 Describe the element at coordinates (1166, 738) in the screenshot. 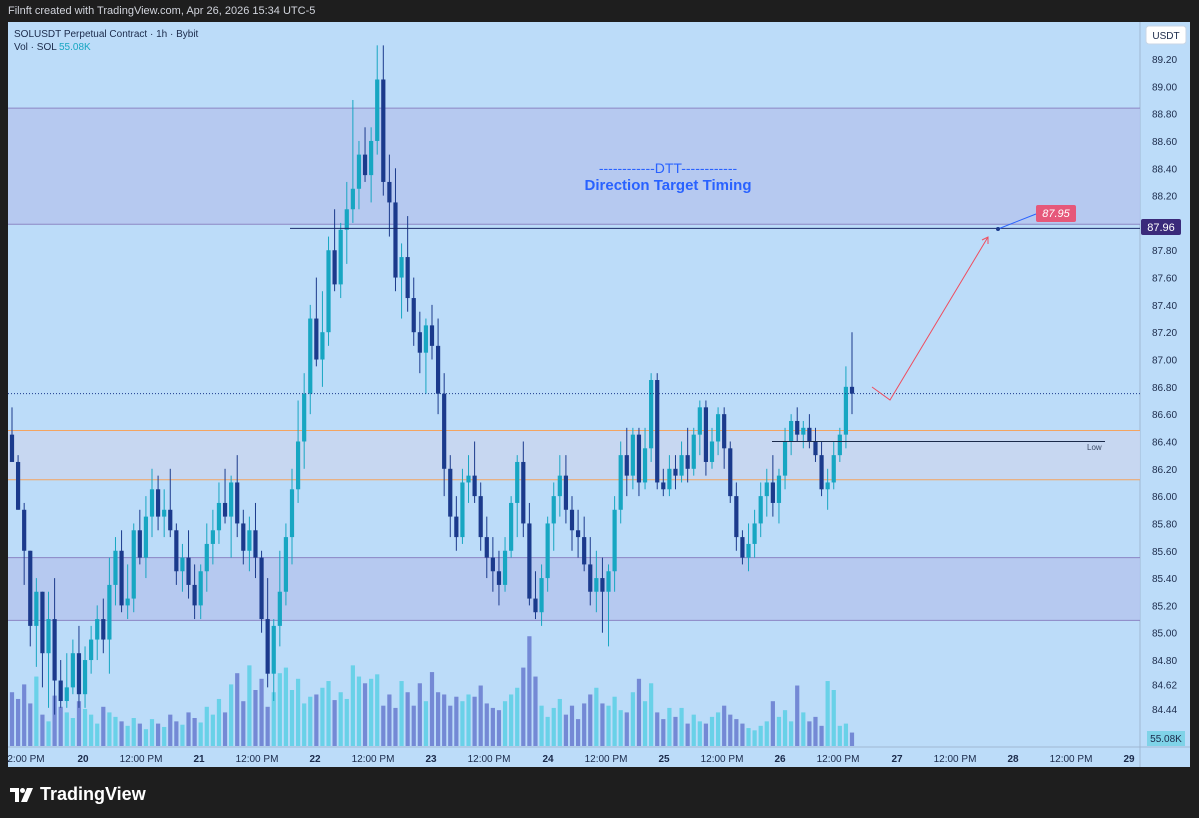

I see `volume-price-badge` at that location.